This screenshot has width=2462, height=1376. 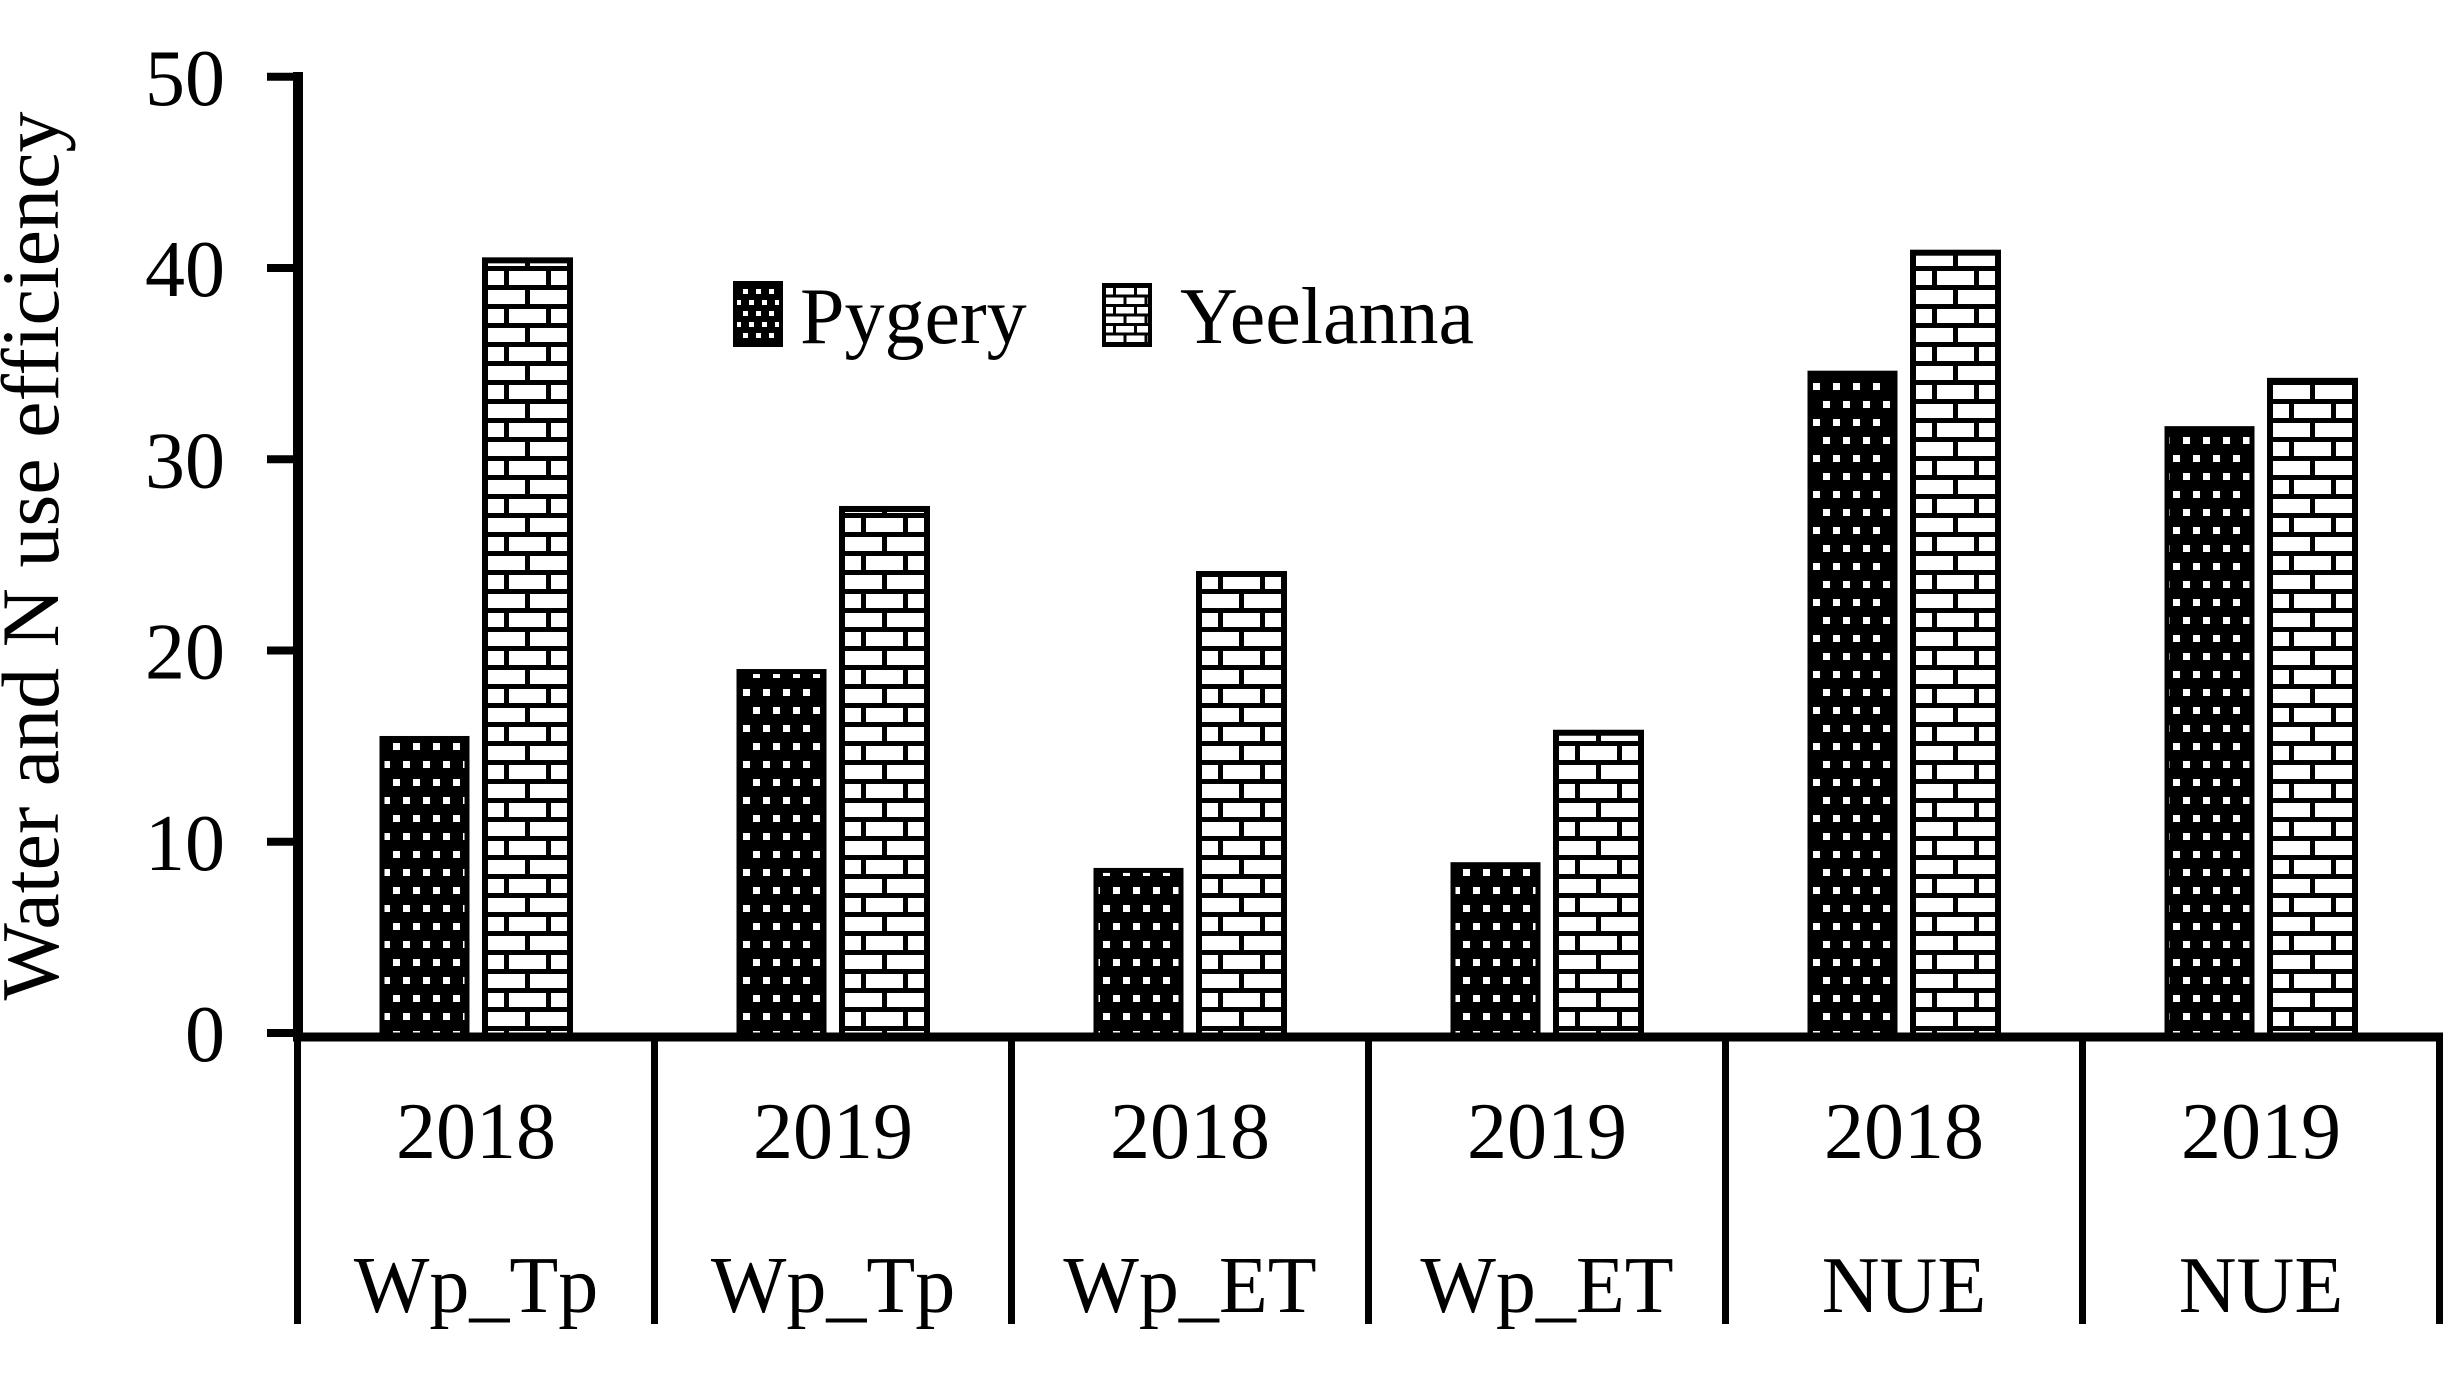 I want to click on y-tick-label: 0, so click(x=205, y=1035).